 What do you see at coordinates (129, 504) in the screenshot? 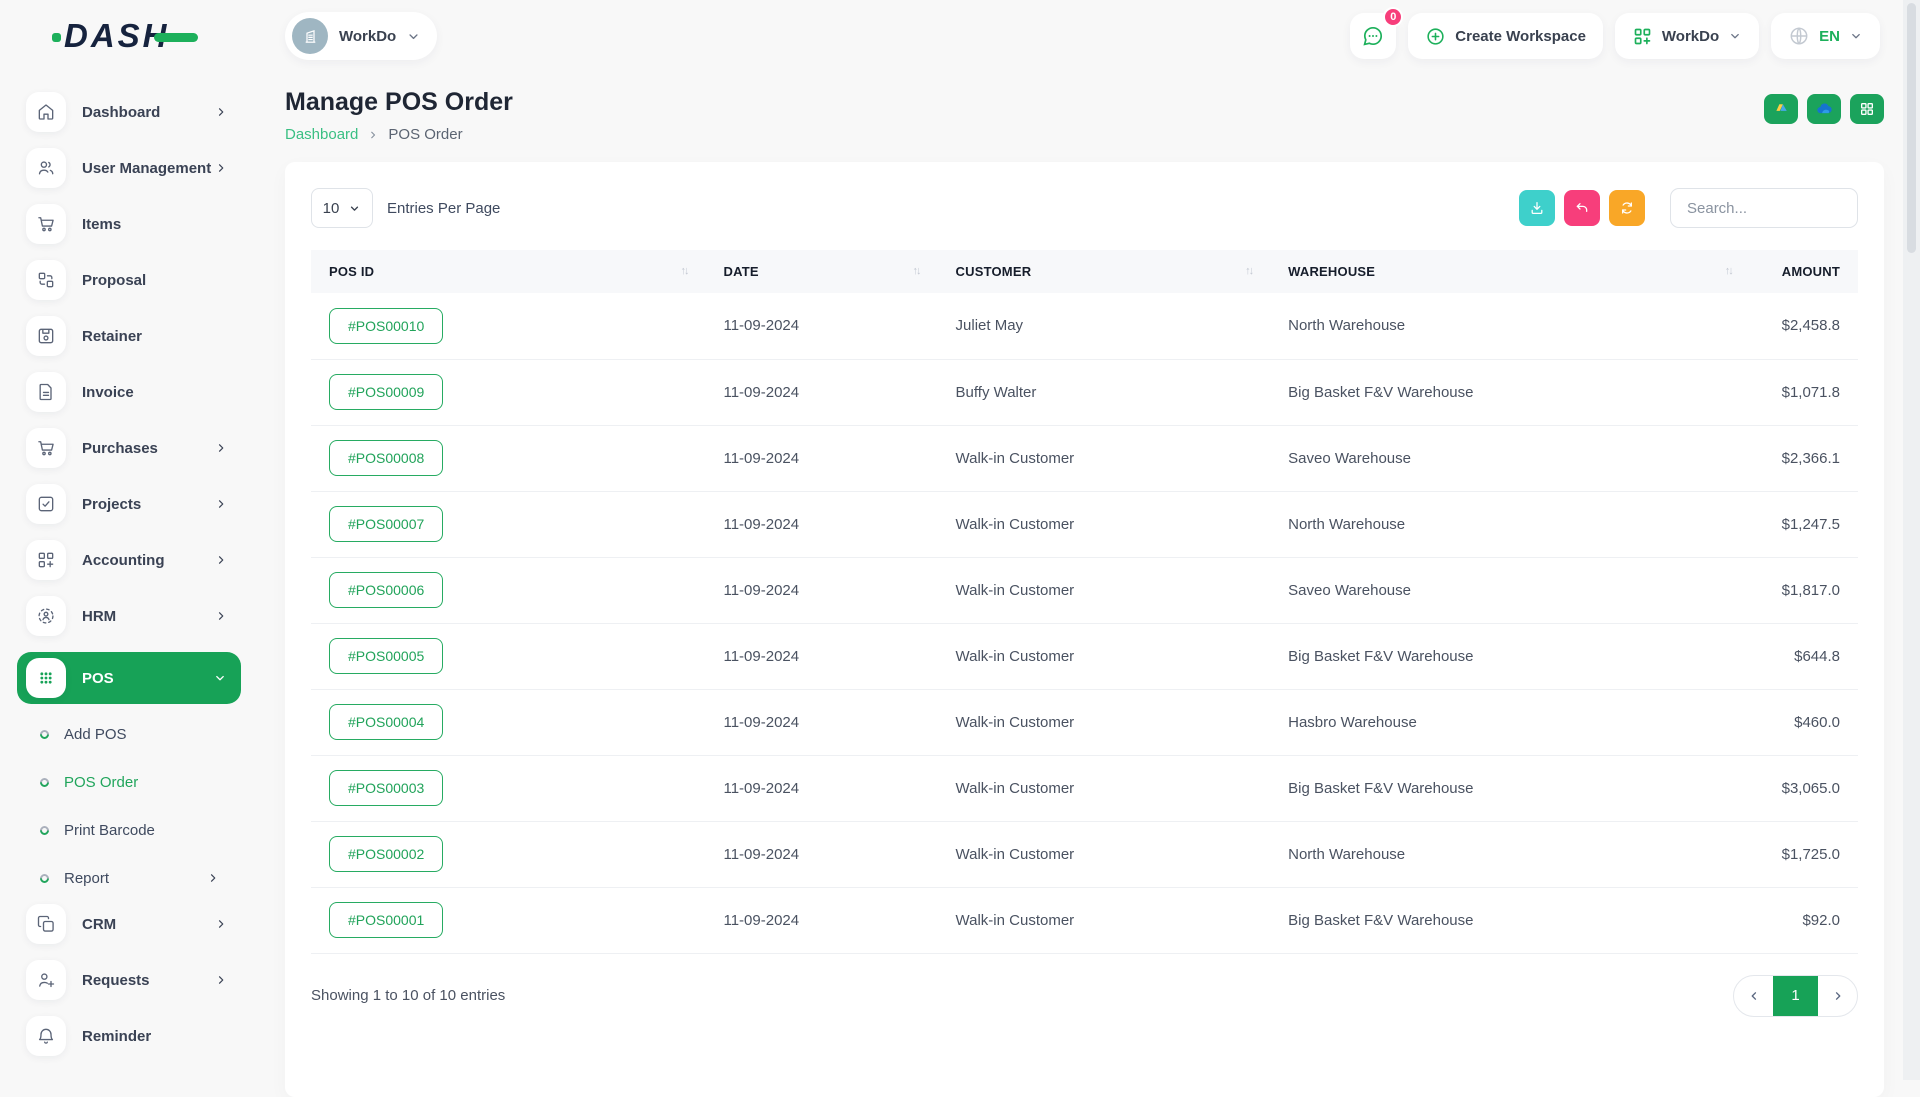
I see `sidebar-item-projects: Projects` at bounding box center [129, 504].